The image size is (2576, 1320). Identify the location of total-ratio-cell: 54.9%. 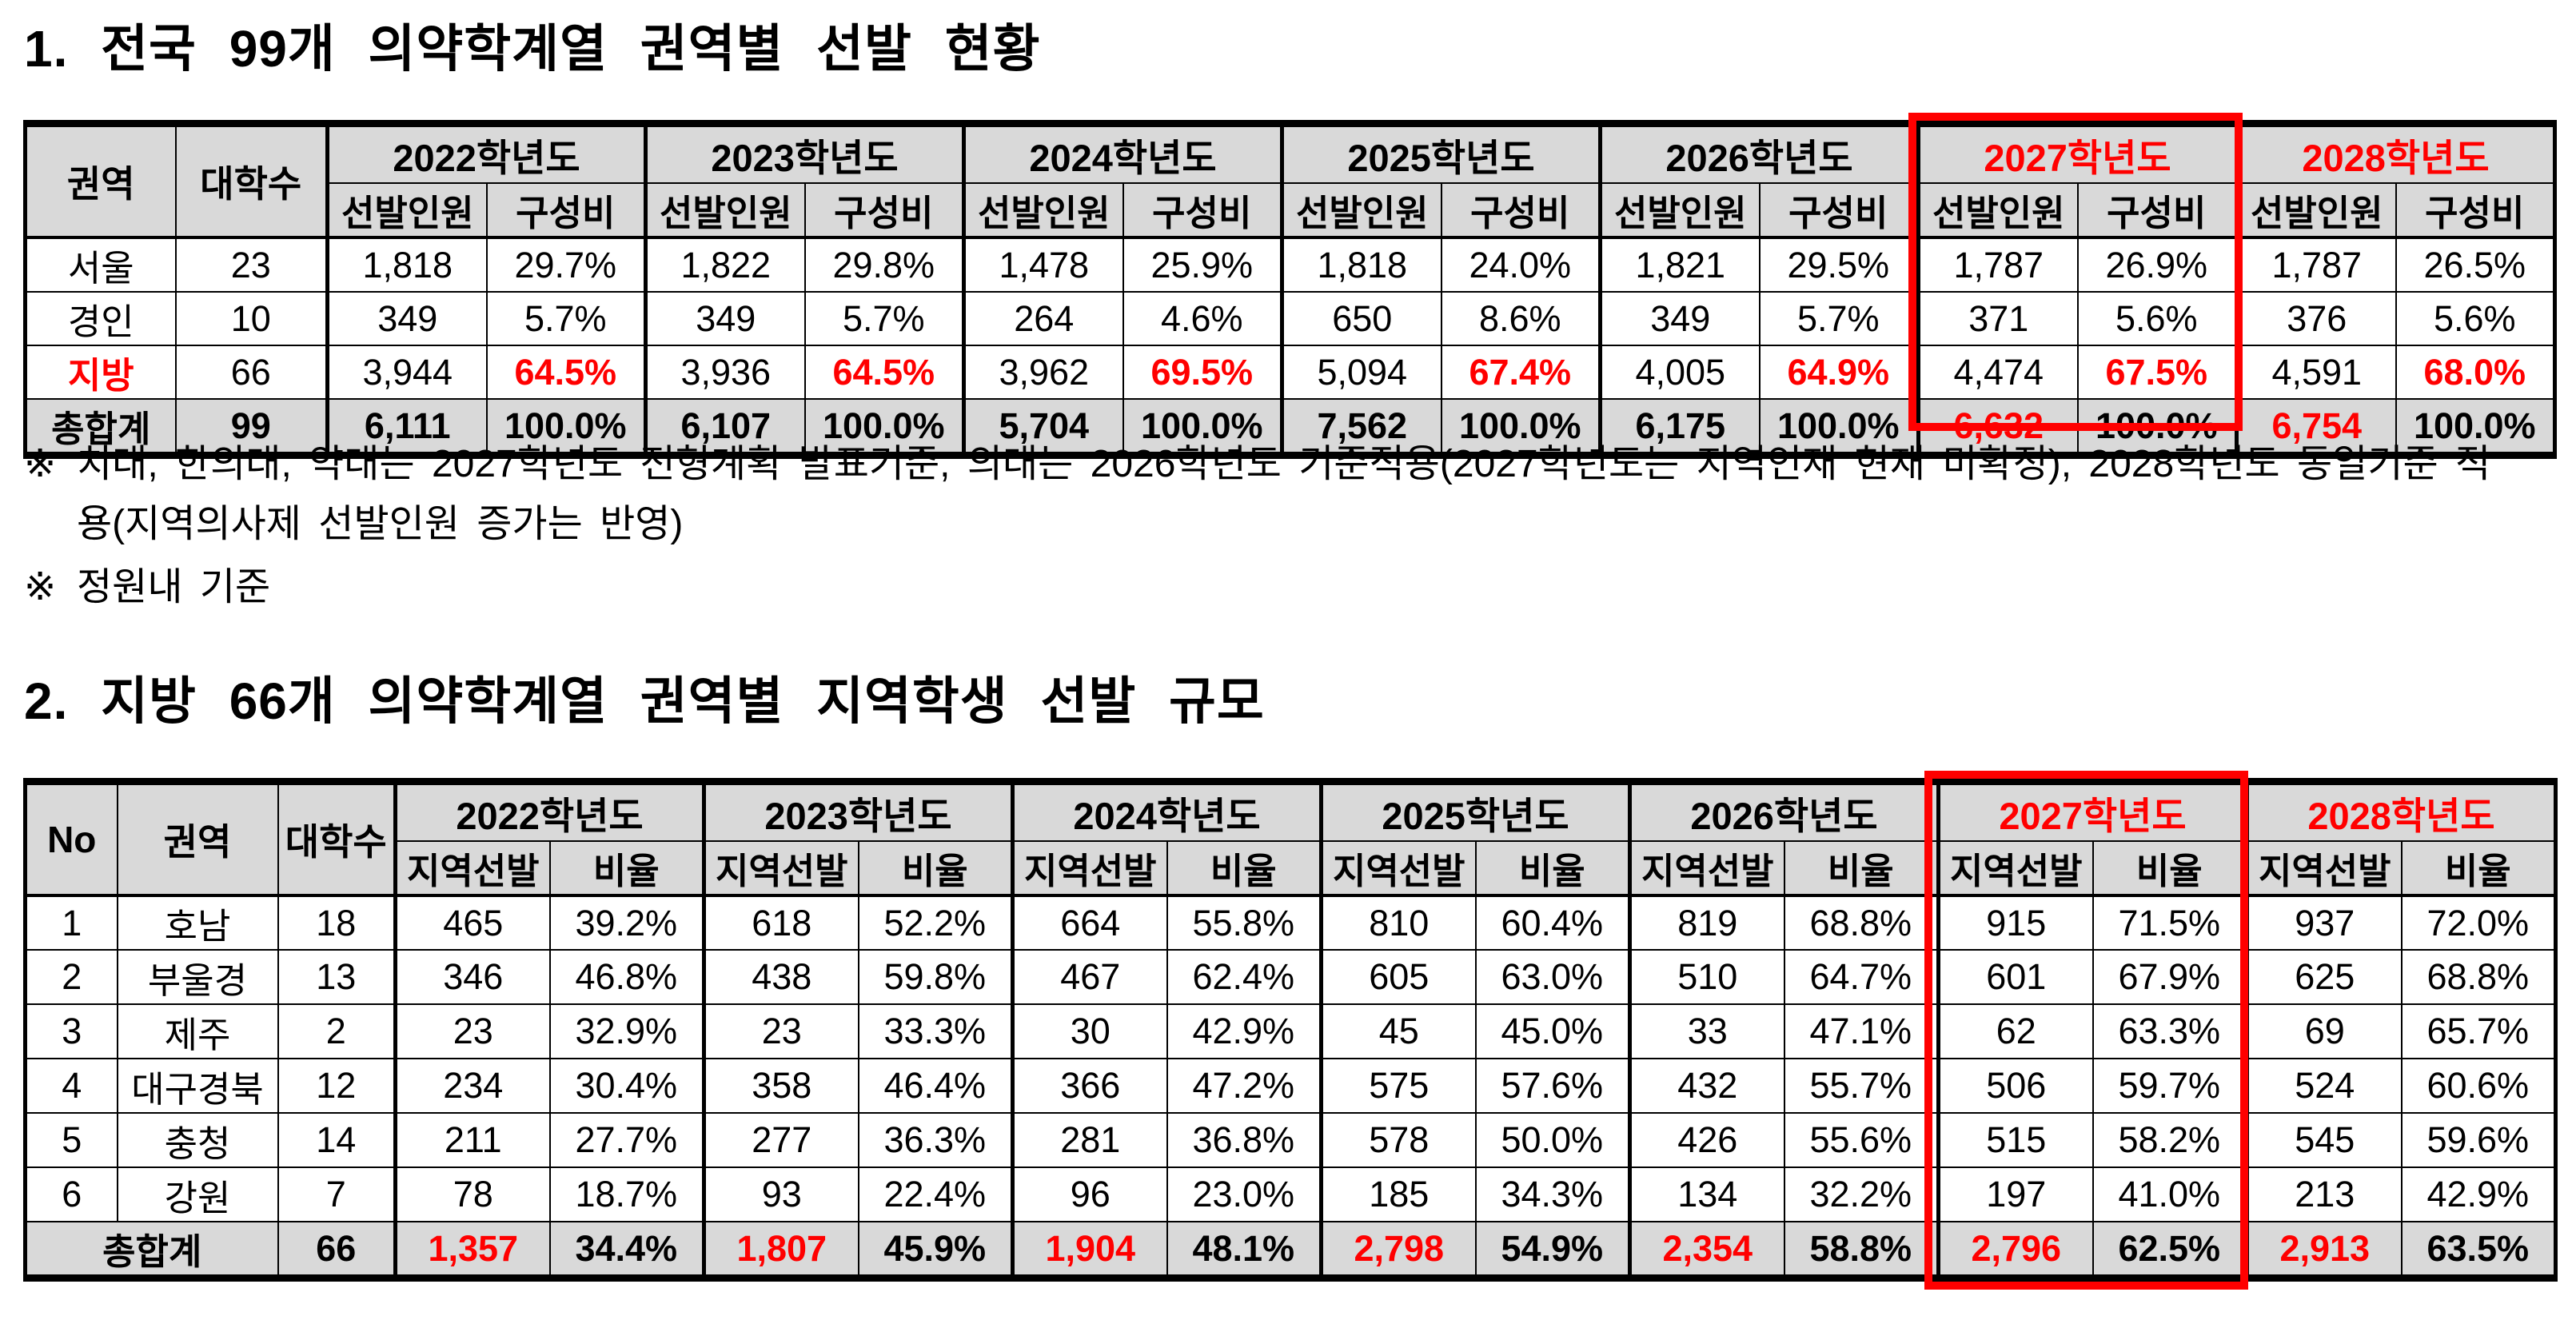
(1552, 1250).